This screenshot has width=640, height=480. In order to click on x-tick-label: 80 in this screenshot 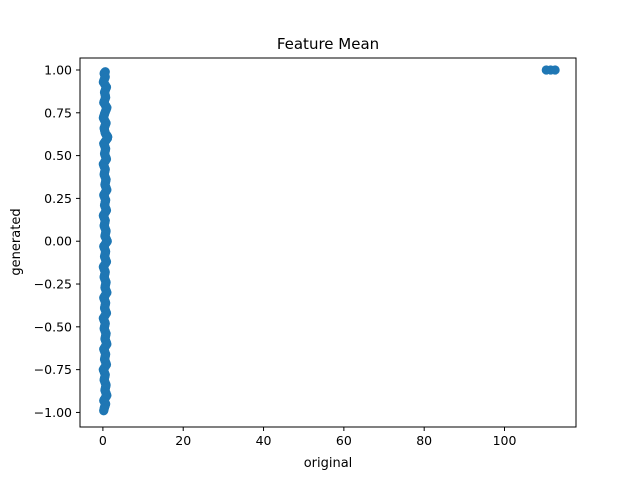, I will do `click(424, 440)`.